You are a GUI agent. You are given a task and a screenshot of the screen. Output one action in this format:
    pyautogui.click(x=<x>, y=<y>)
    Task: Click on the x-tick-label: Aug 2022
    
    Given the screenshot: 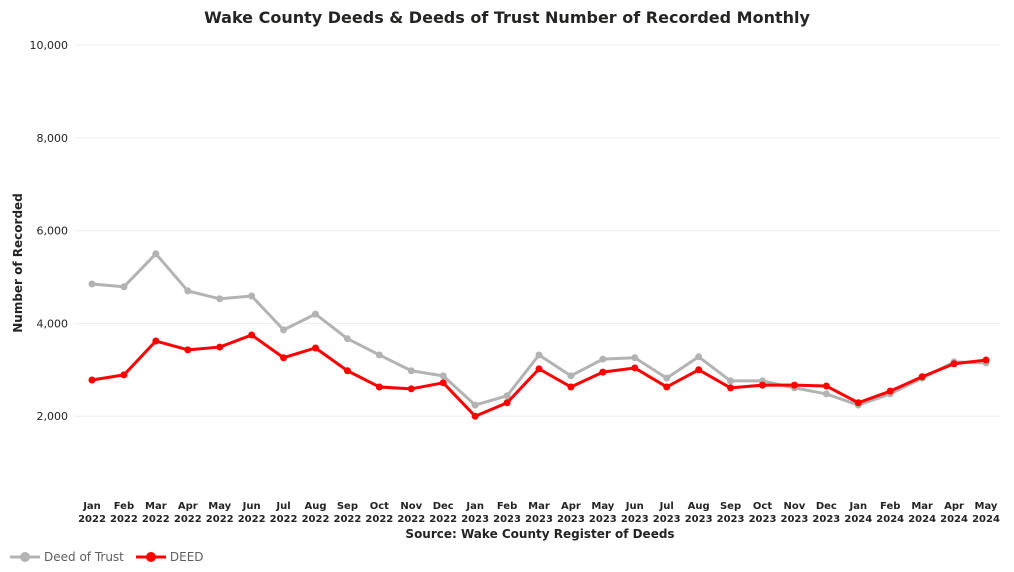 What is the action you would take?
    pyautogui.click(x=316, y=513)
    